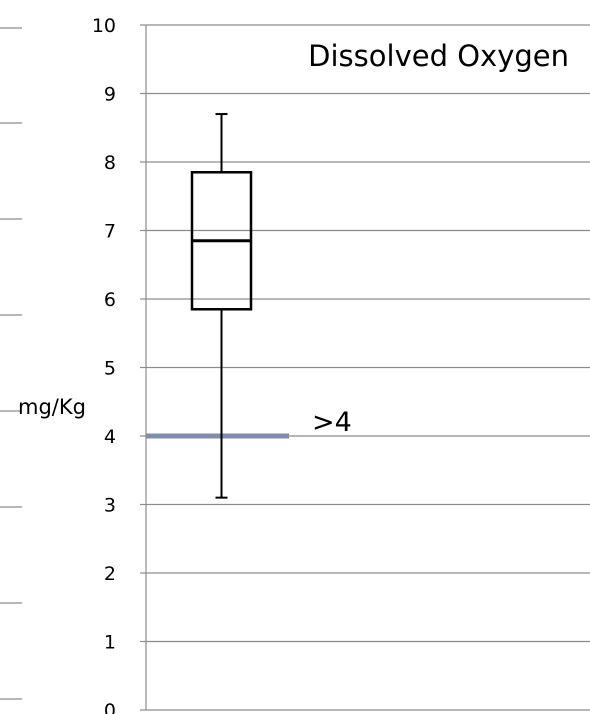 This screenshot has height=714, width=590. I want to click on y-tick-label: 2, so click(110, 574).